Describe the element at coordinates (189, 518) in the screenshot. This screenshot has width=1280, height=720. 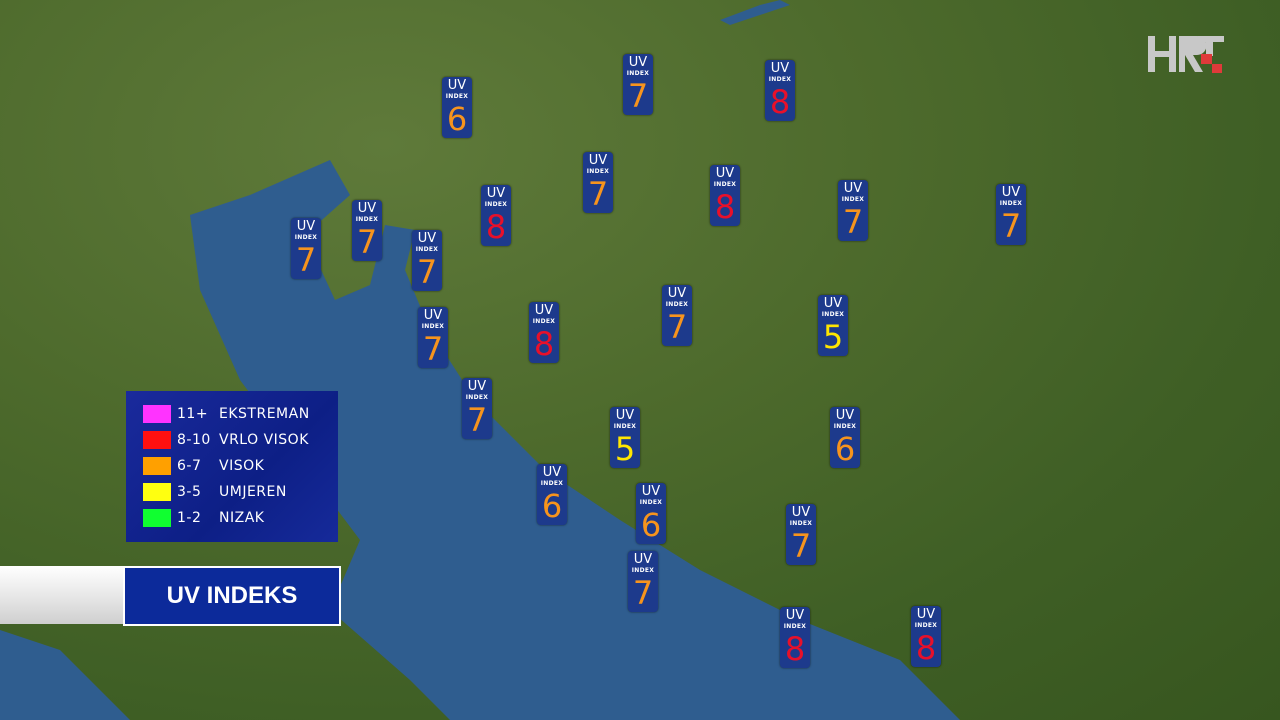
I see `legend-range: 1-2` at that location.